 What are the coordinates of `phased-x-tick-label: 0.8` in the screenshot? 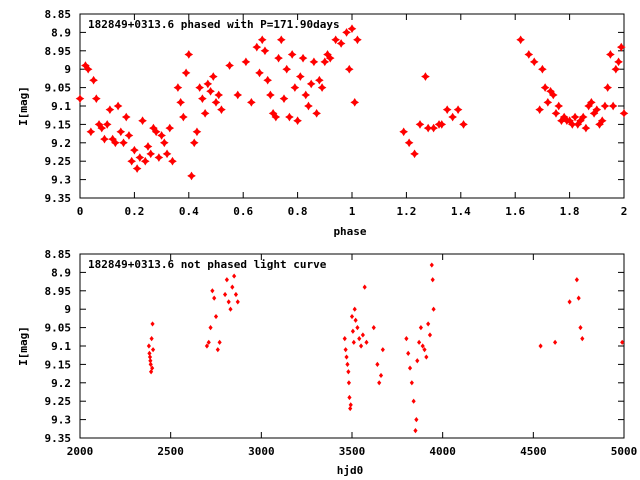 It's located at (298, 211).